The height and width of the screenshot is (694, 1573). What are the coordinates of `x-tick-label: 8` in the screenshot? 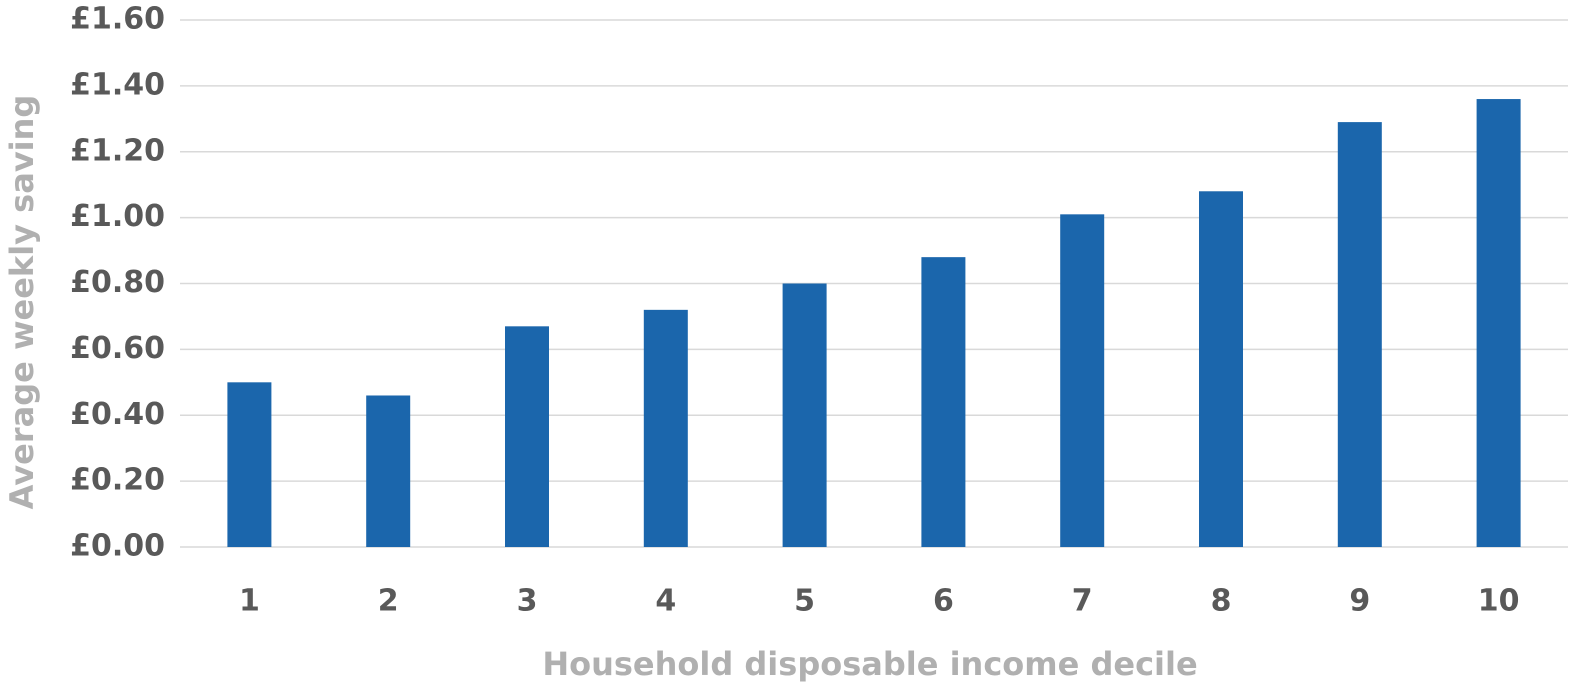 It's located at (1221, 601).